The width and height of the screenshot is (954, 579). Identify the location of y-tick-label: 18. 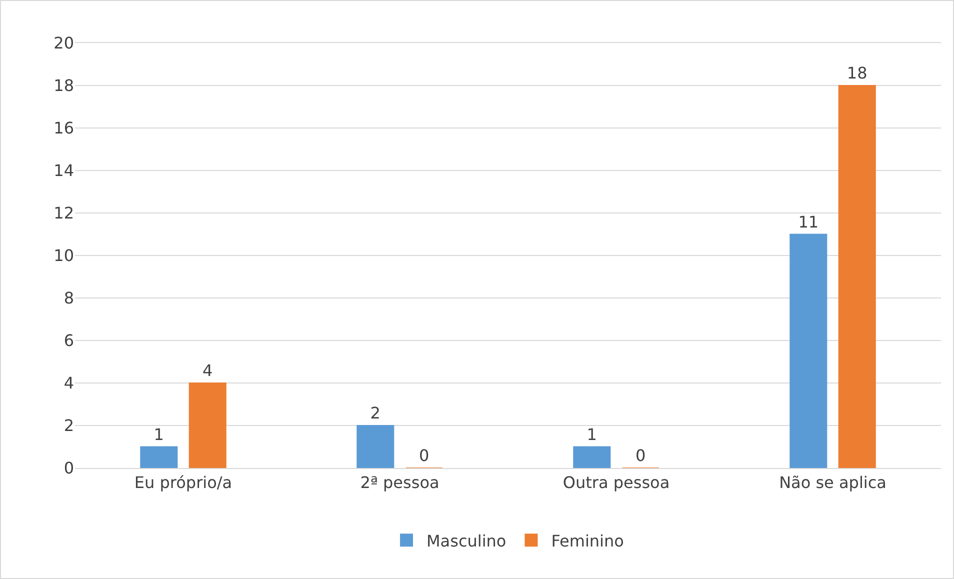
(64, 86).